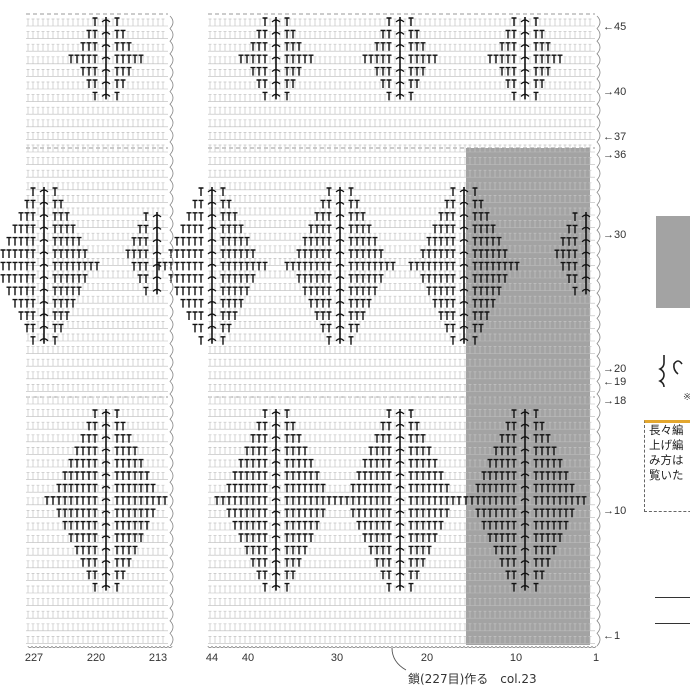  I want to click on stitch-symbol-icon, so click(670, 371).